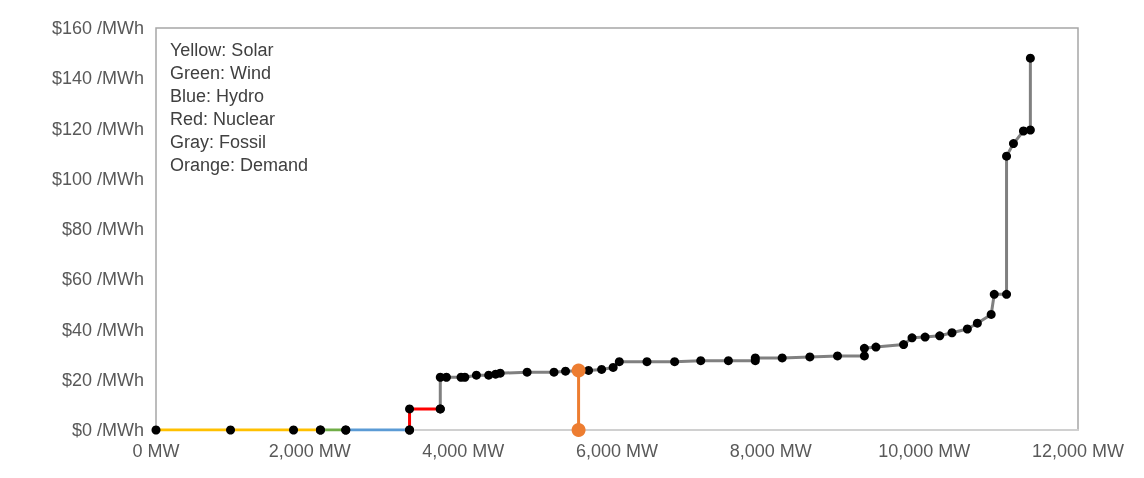 This screenshot has width=1144, height=478. Describe the element at coordinates (218, 141) in the screenshot. I see `annotation: Gray: Fossil` at that location.